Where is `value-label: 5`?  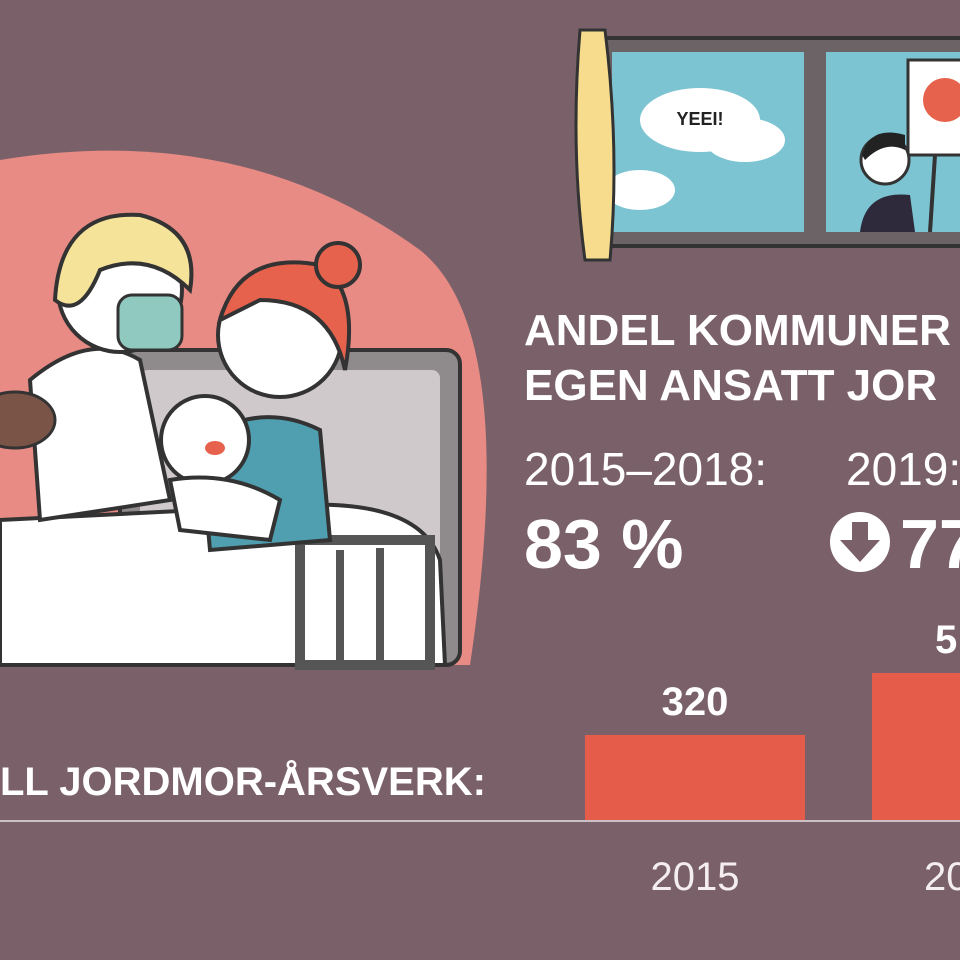
value-label: 5 is located at coordinates (946, 640).